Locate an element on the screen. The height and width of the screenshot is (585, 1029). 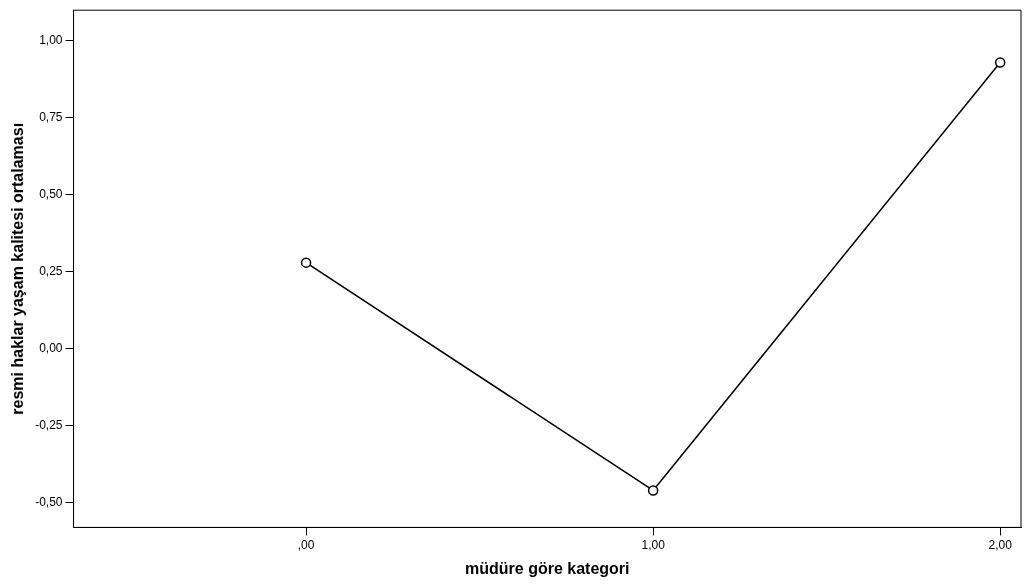
y-tick-label: 1,00 is located at coordinates (51, 40).